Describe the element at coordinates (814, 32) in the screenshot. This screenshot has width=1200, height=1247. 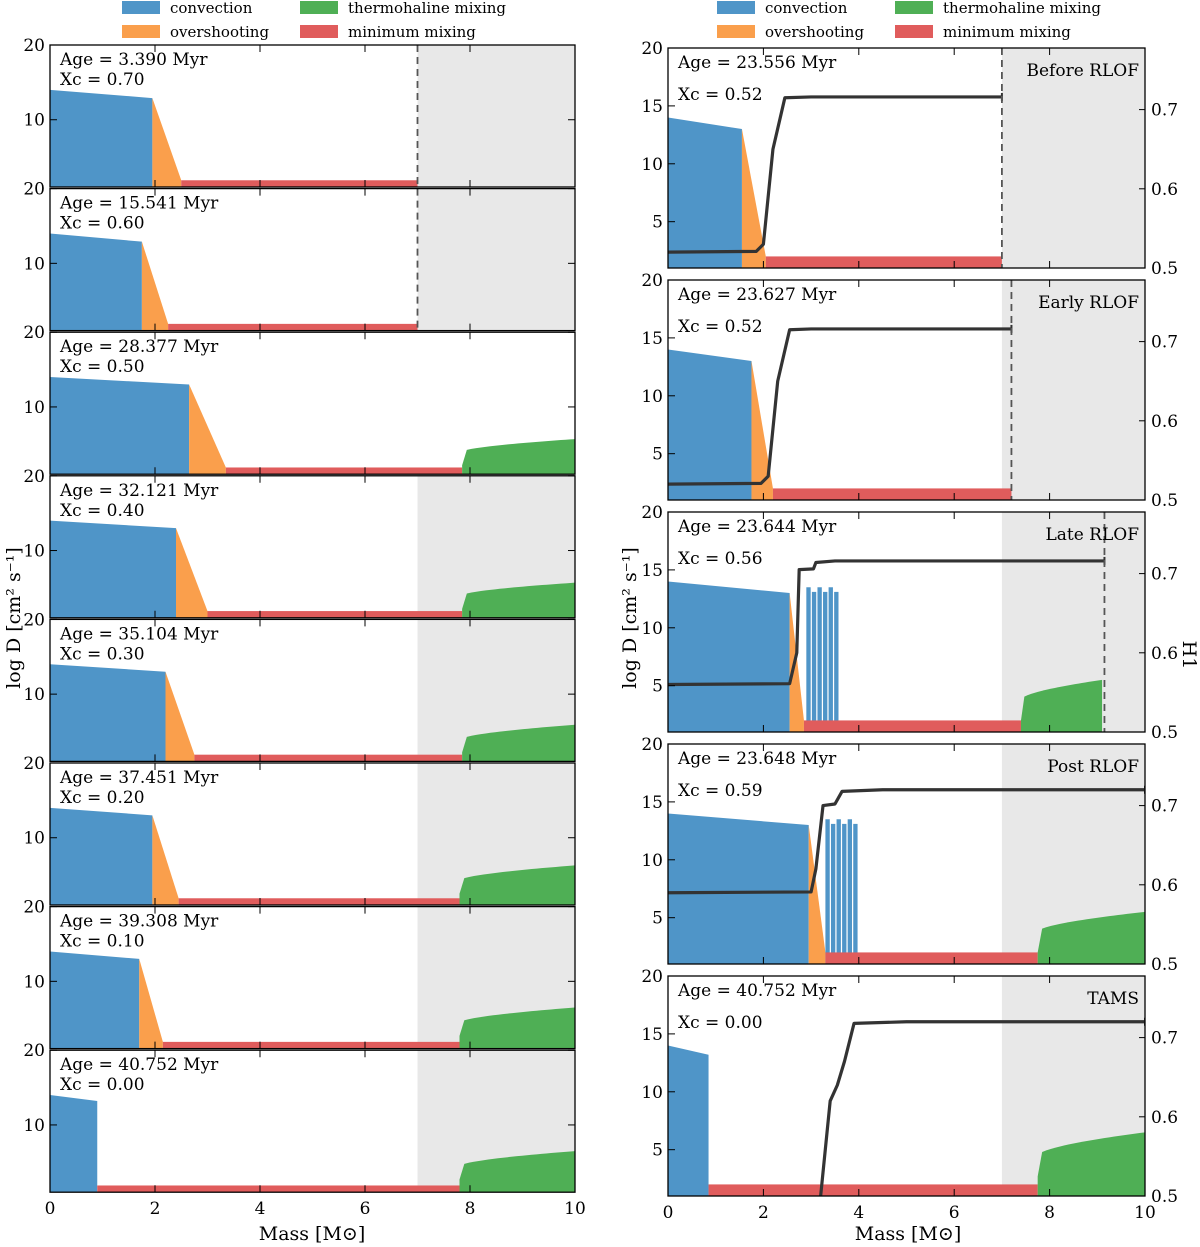
I see `legend-label: overshooting` at that location.